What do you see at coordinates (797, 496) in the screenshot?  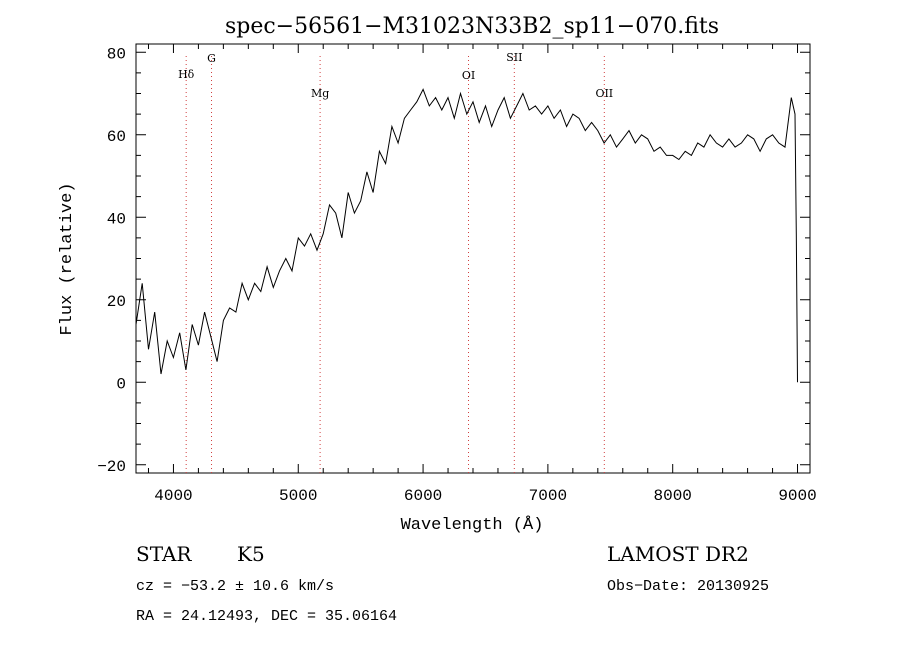 I see `x-tick-label: 9000` at bounding box center [797, 496].